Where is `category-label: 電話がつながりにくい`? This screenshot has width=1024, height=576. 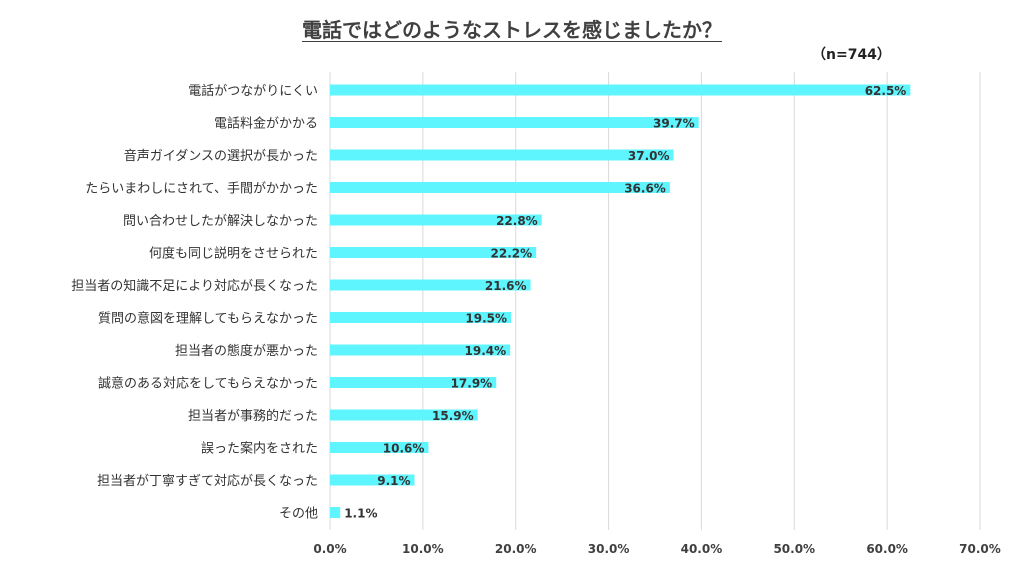
category-label: 電話がつながりにくい is located at coordinates (253, 91).